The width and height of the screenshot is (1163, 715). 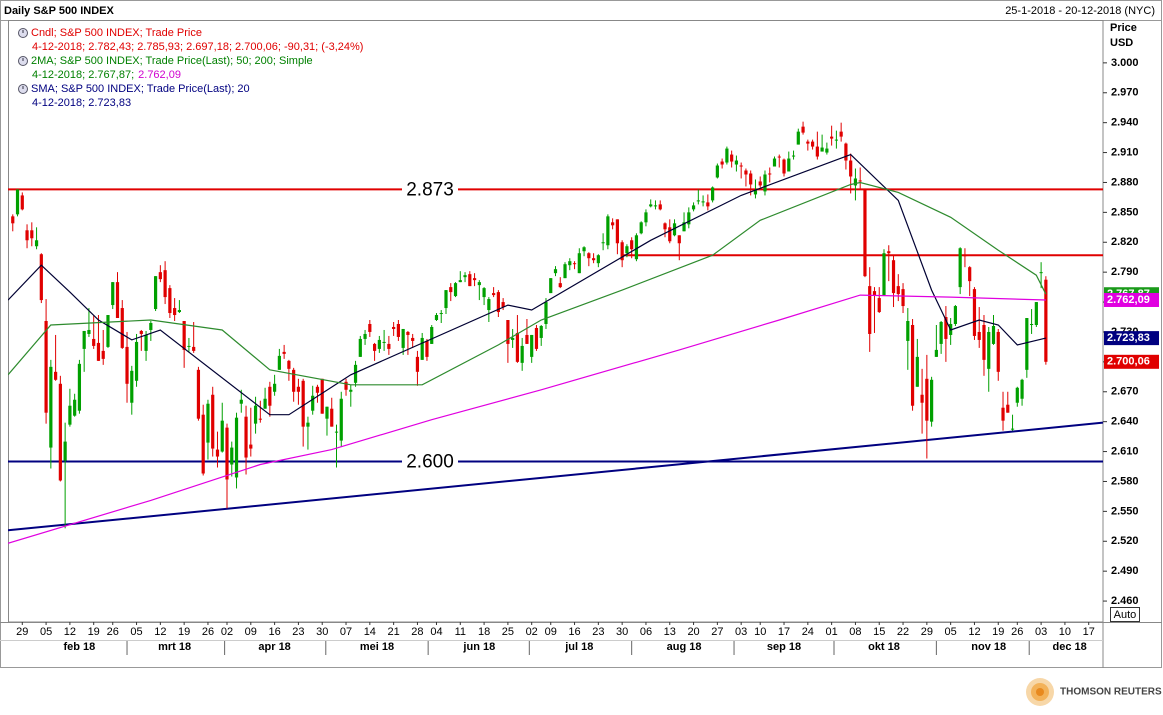 What do you see at coordinates (508, 632) in the screenshot?
I see `x-tick-label: 25` at bounding box center [508, 632].